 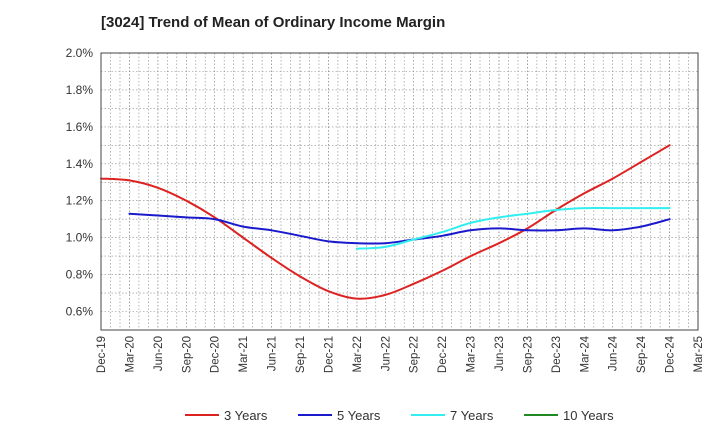 What do you see at coordinates (80, 182) in the screenshot?
I see `y-axis-tick-labels: 2.0% 1.8% 1.6% 1.4% 1.2% 1.0% 0.8% 0.6%` at bounding box center [80, 182].